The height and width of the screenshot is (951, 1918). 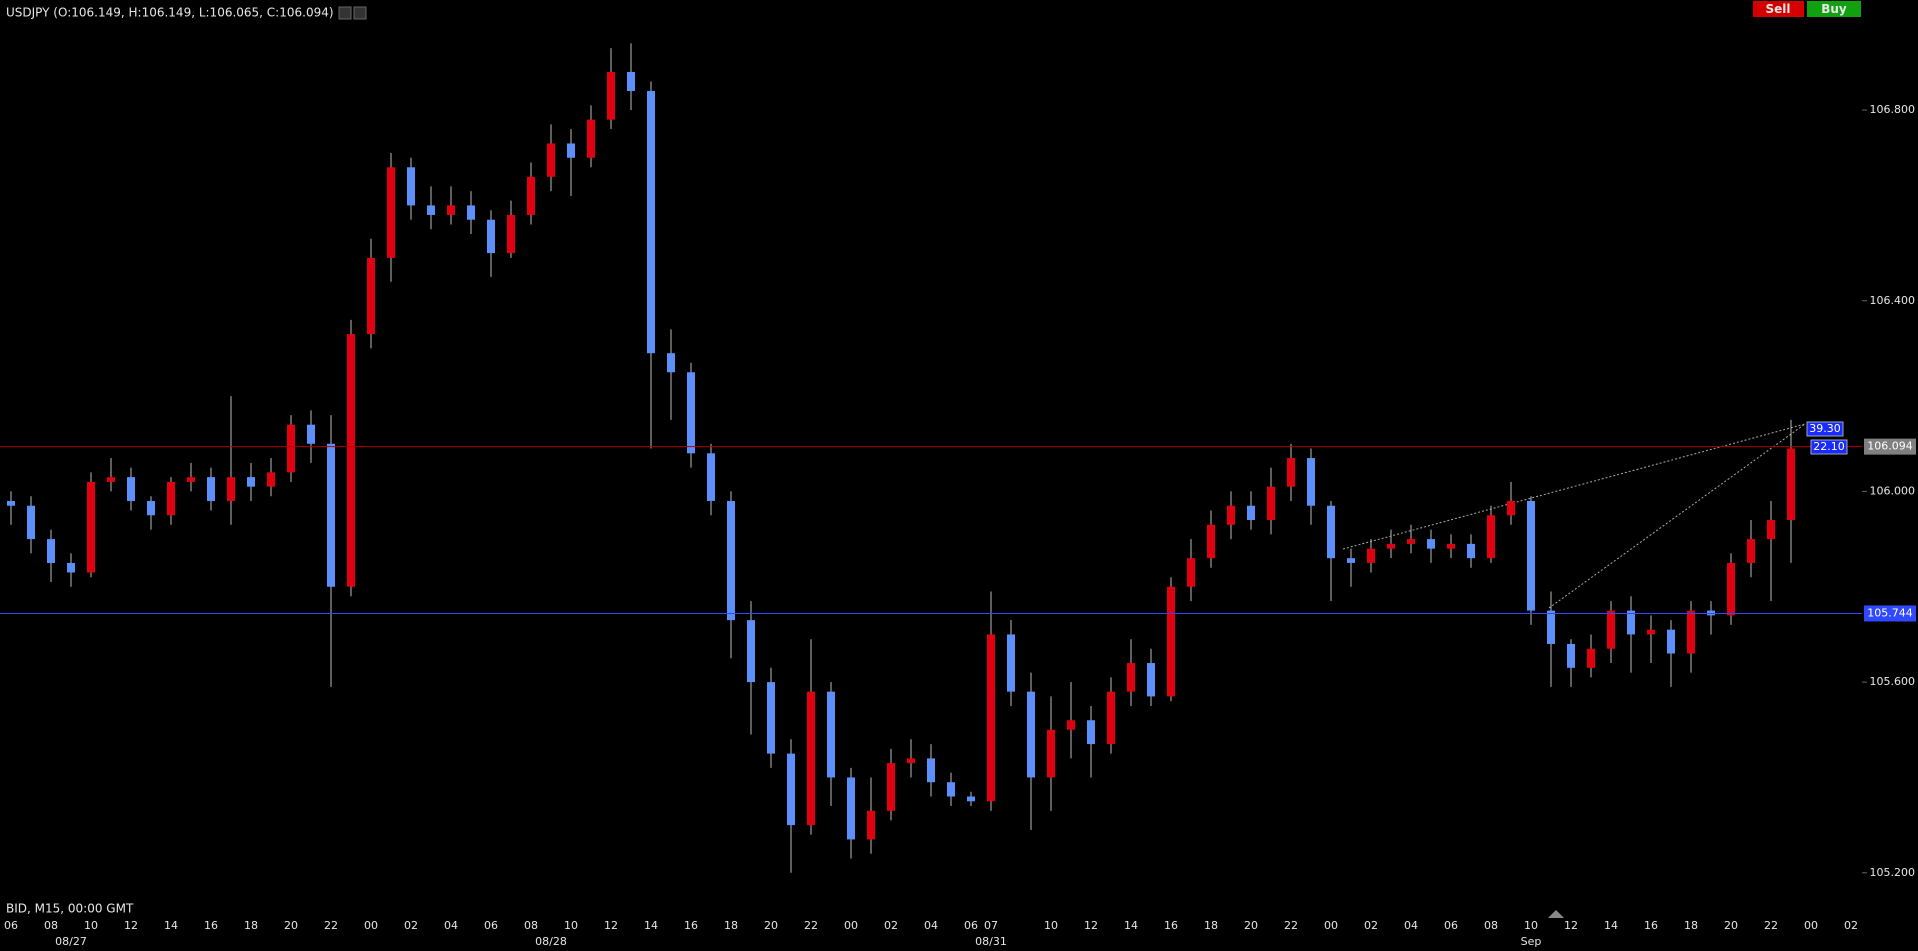 I want to click on annotation-bg, so click(x=1829, y=447).